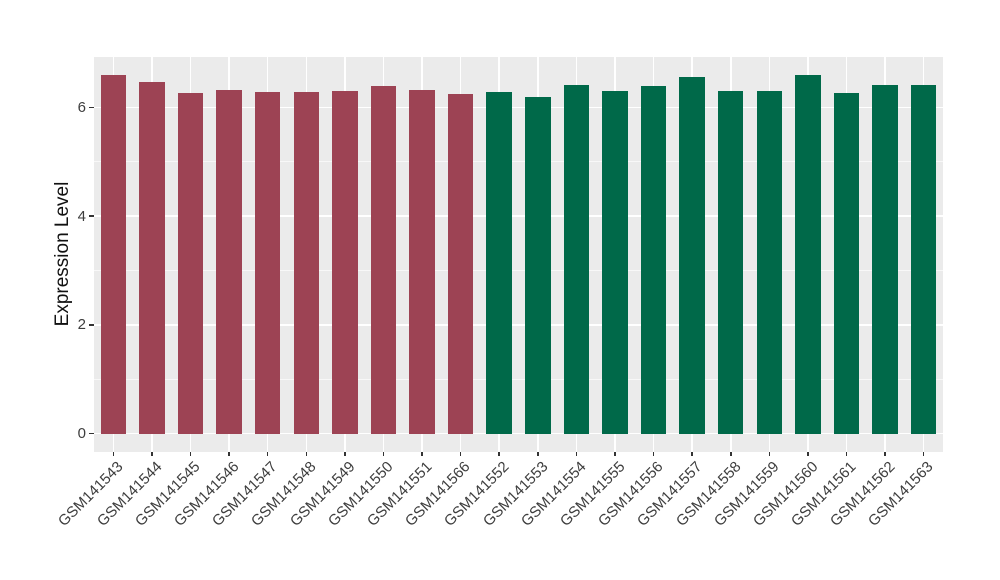  I want to click on x-tick-mark-GSM141552, so click(499, 454).